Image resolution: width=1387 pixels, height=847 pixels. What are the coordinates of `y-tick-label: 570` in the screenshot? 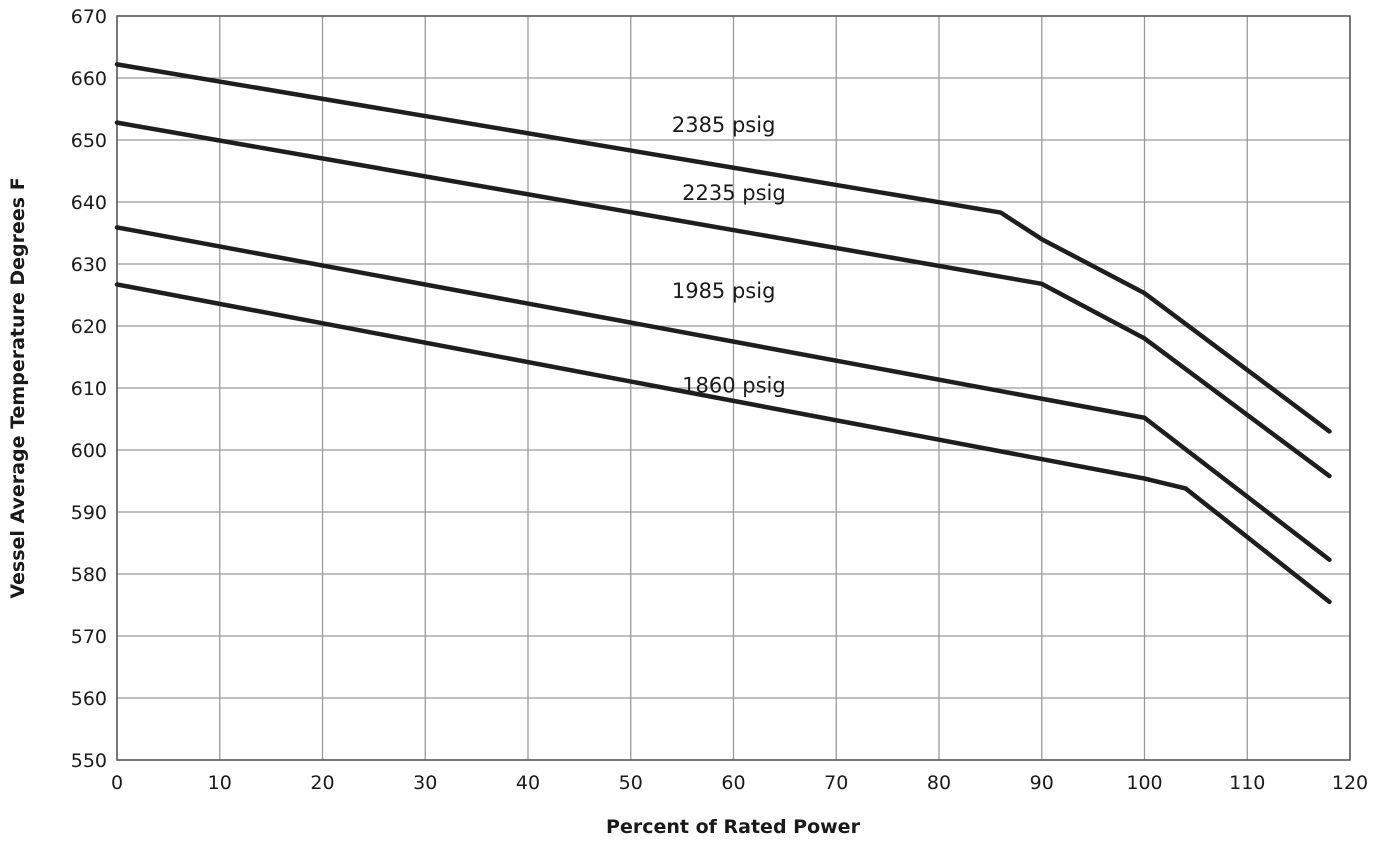 It's located at (89, 637).